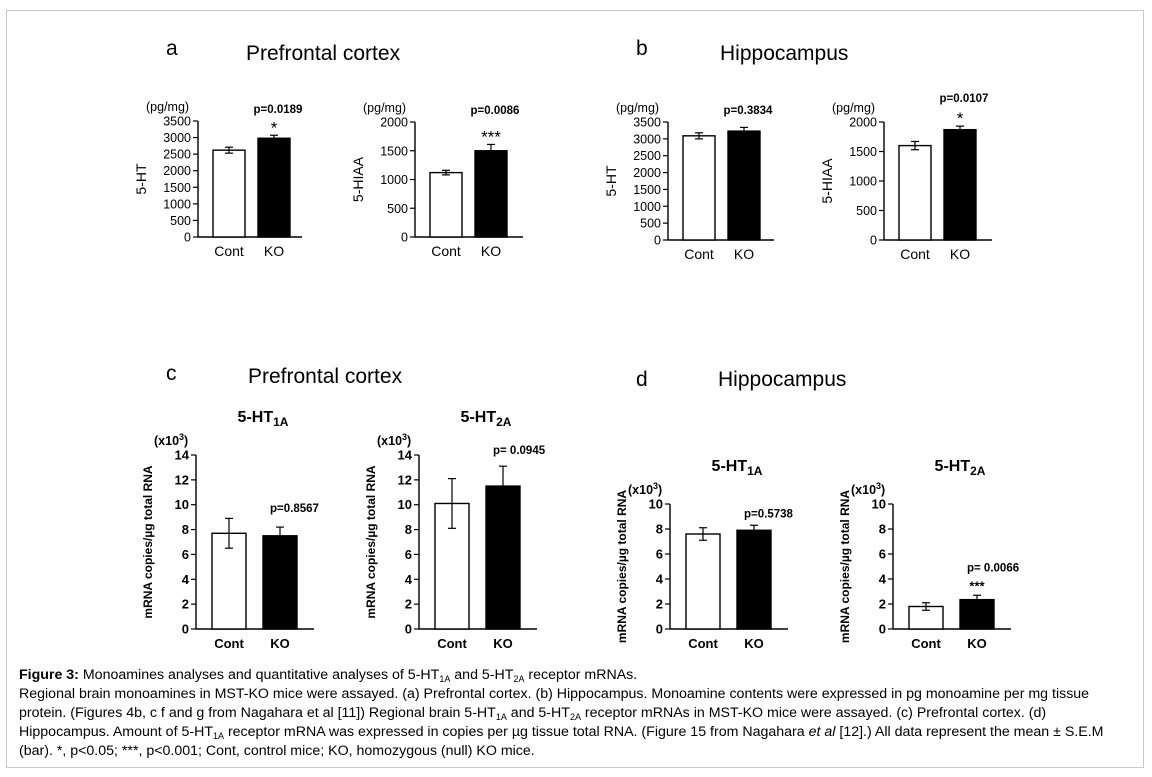  I want to click on p-value-label: p=0.0107, so click(964, 99).